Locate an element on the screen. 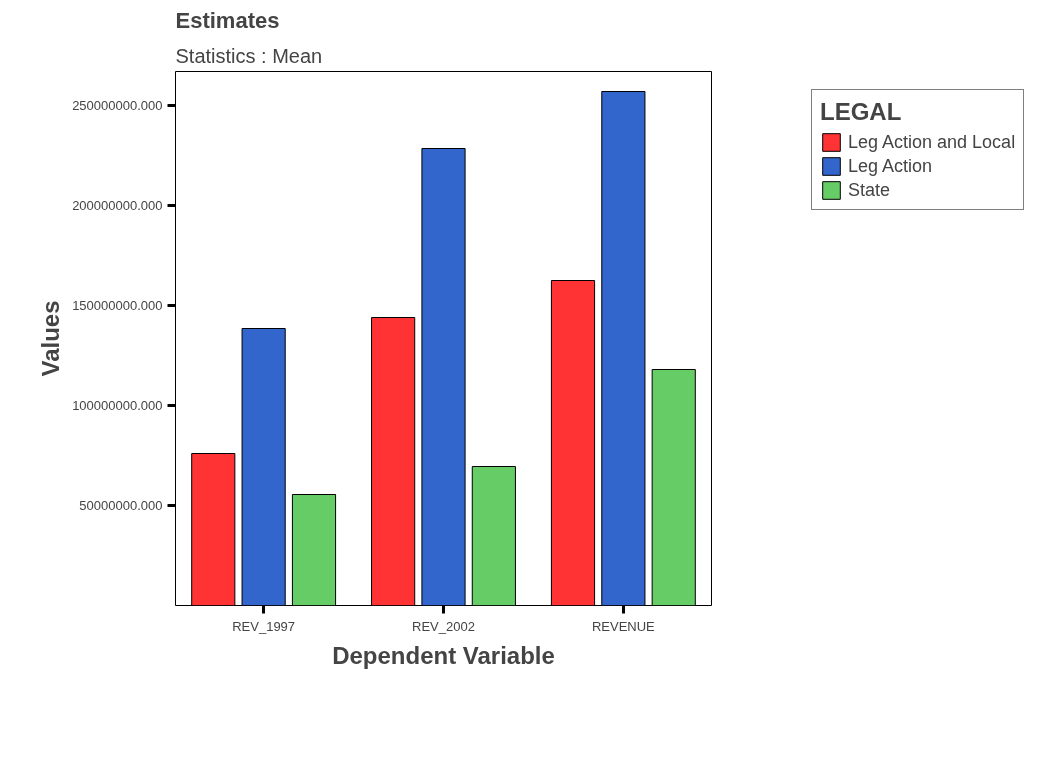 Image resolution: width=1050 pixels, height=775 pixels. legend-label: Leg Action is located at coordinates (890, 166).